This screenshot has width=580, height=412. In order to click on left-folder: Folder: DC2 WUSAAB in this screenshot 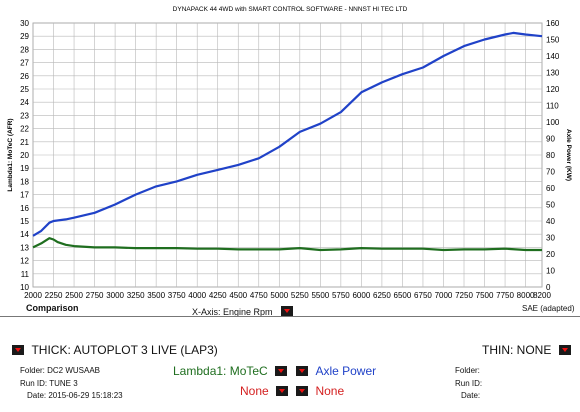, I will do `click(60, 370)`.